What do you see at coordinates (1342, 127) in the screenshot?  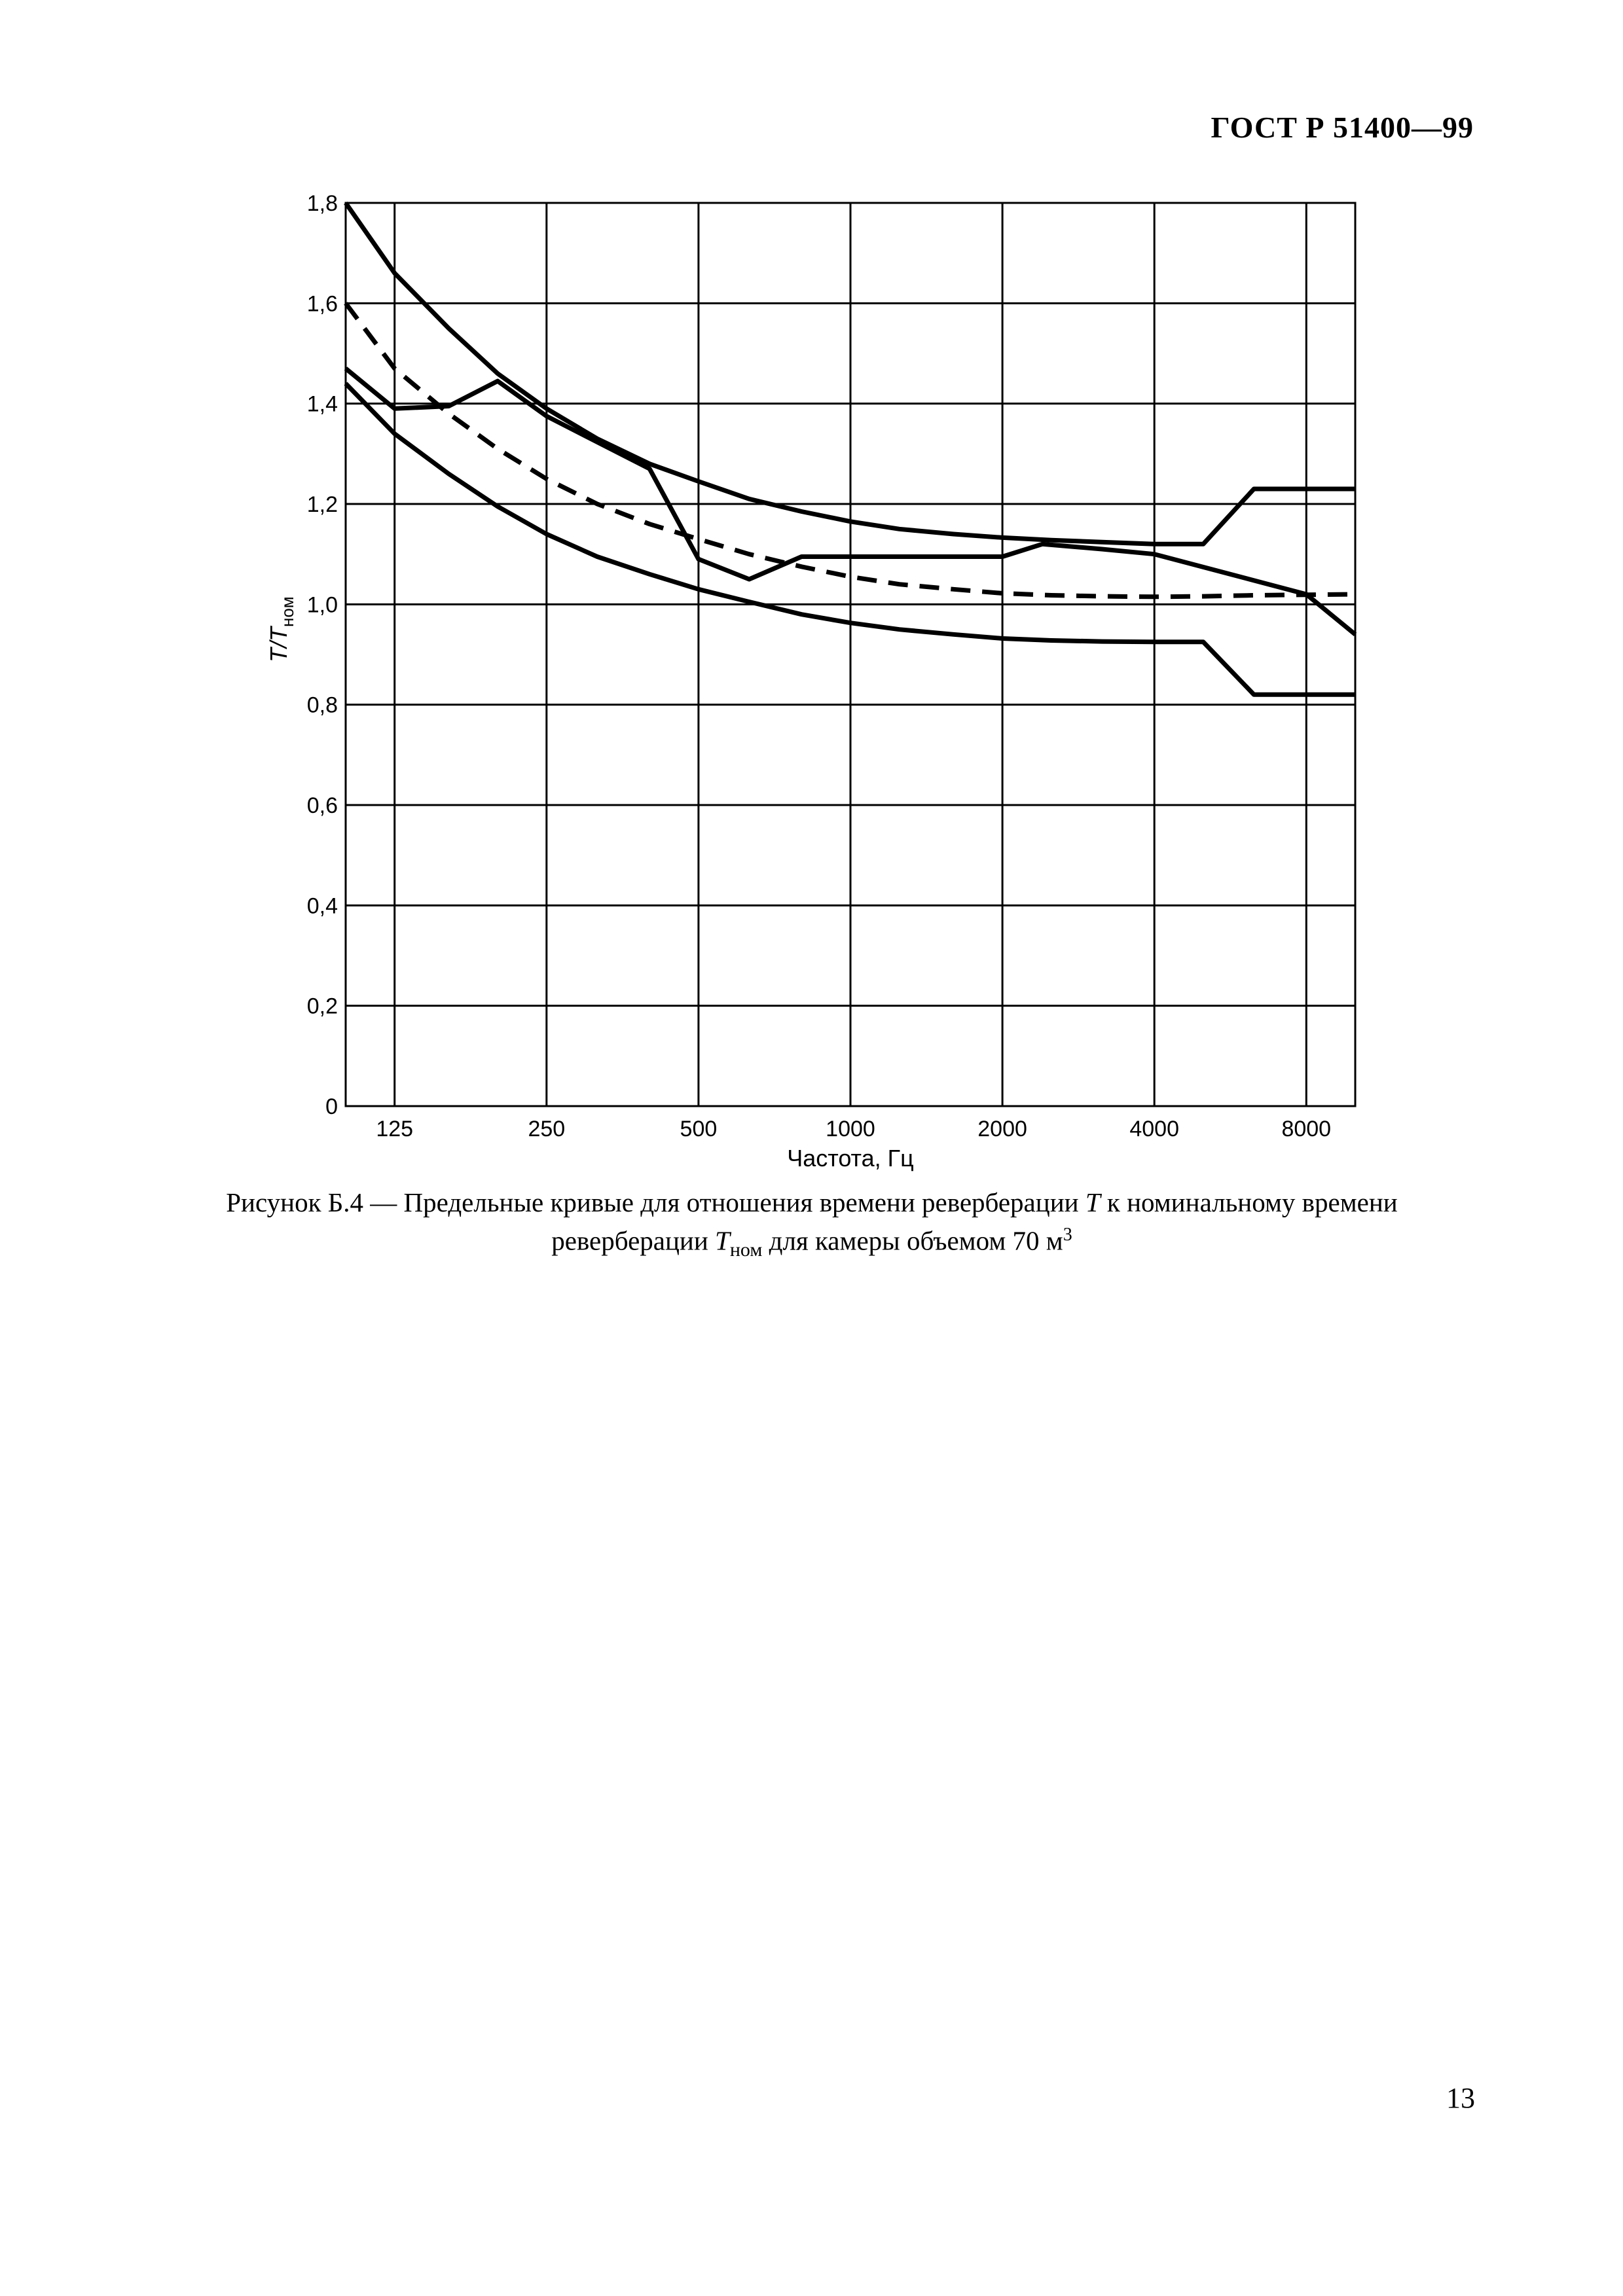 I see `document-header: ГОСТ Р 51400—99` at bounding box center [1342, 127].